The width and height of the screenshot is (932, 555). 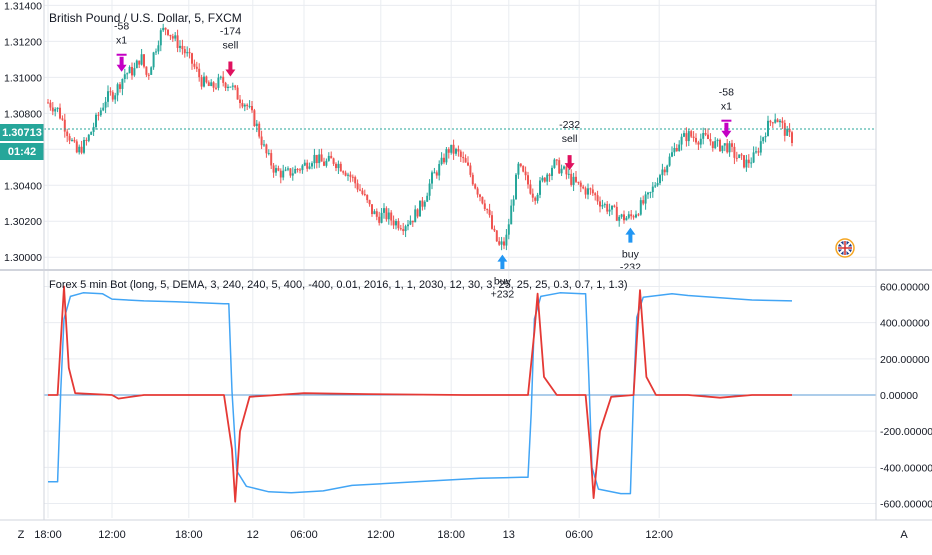 I want to click on scale-log-toggle: Z, so click(x=21, y=535).